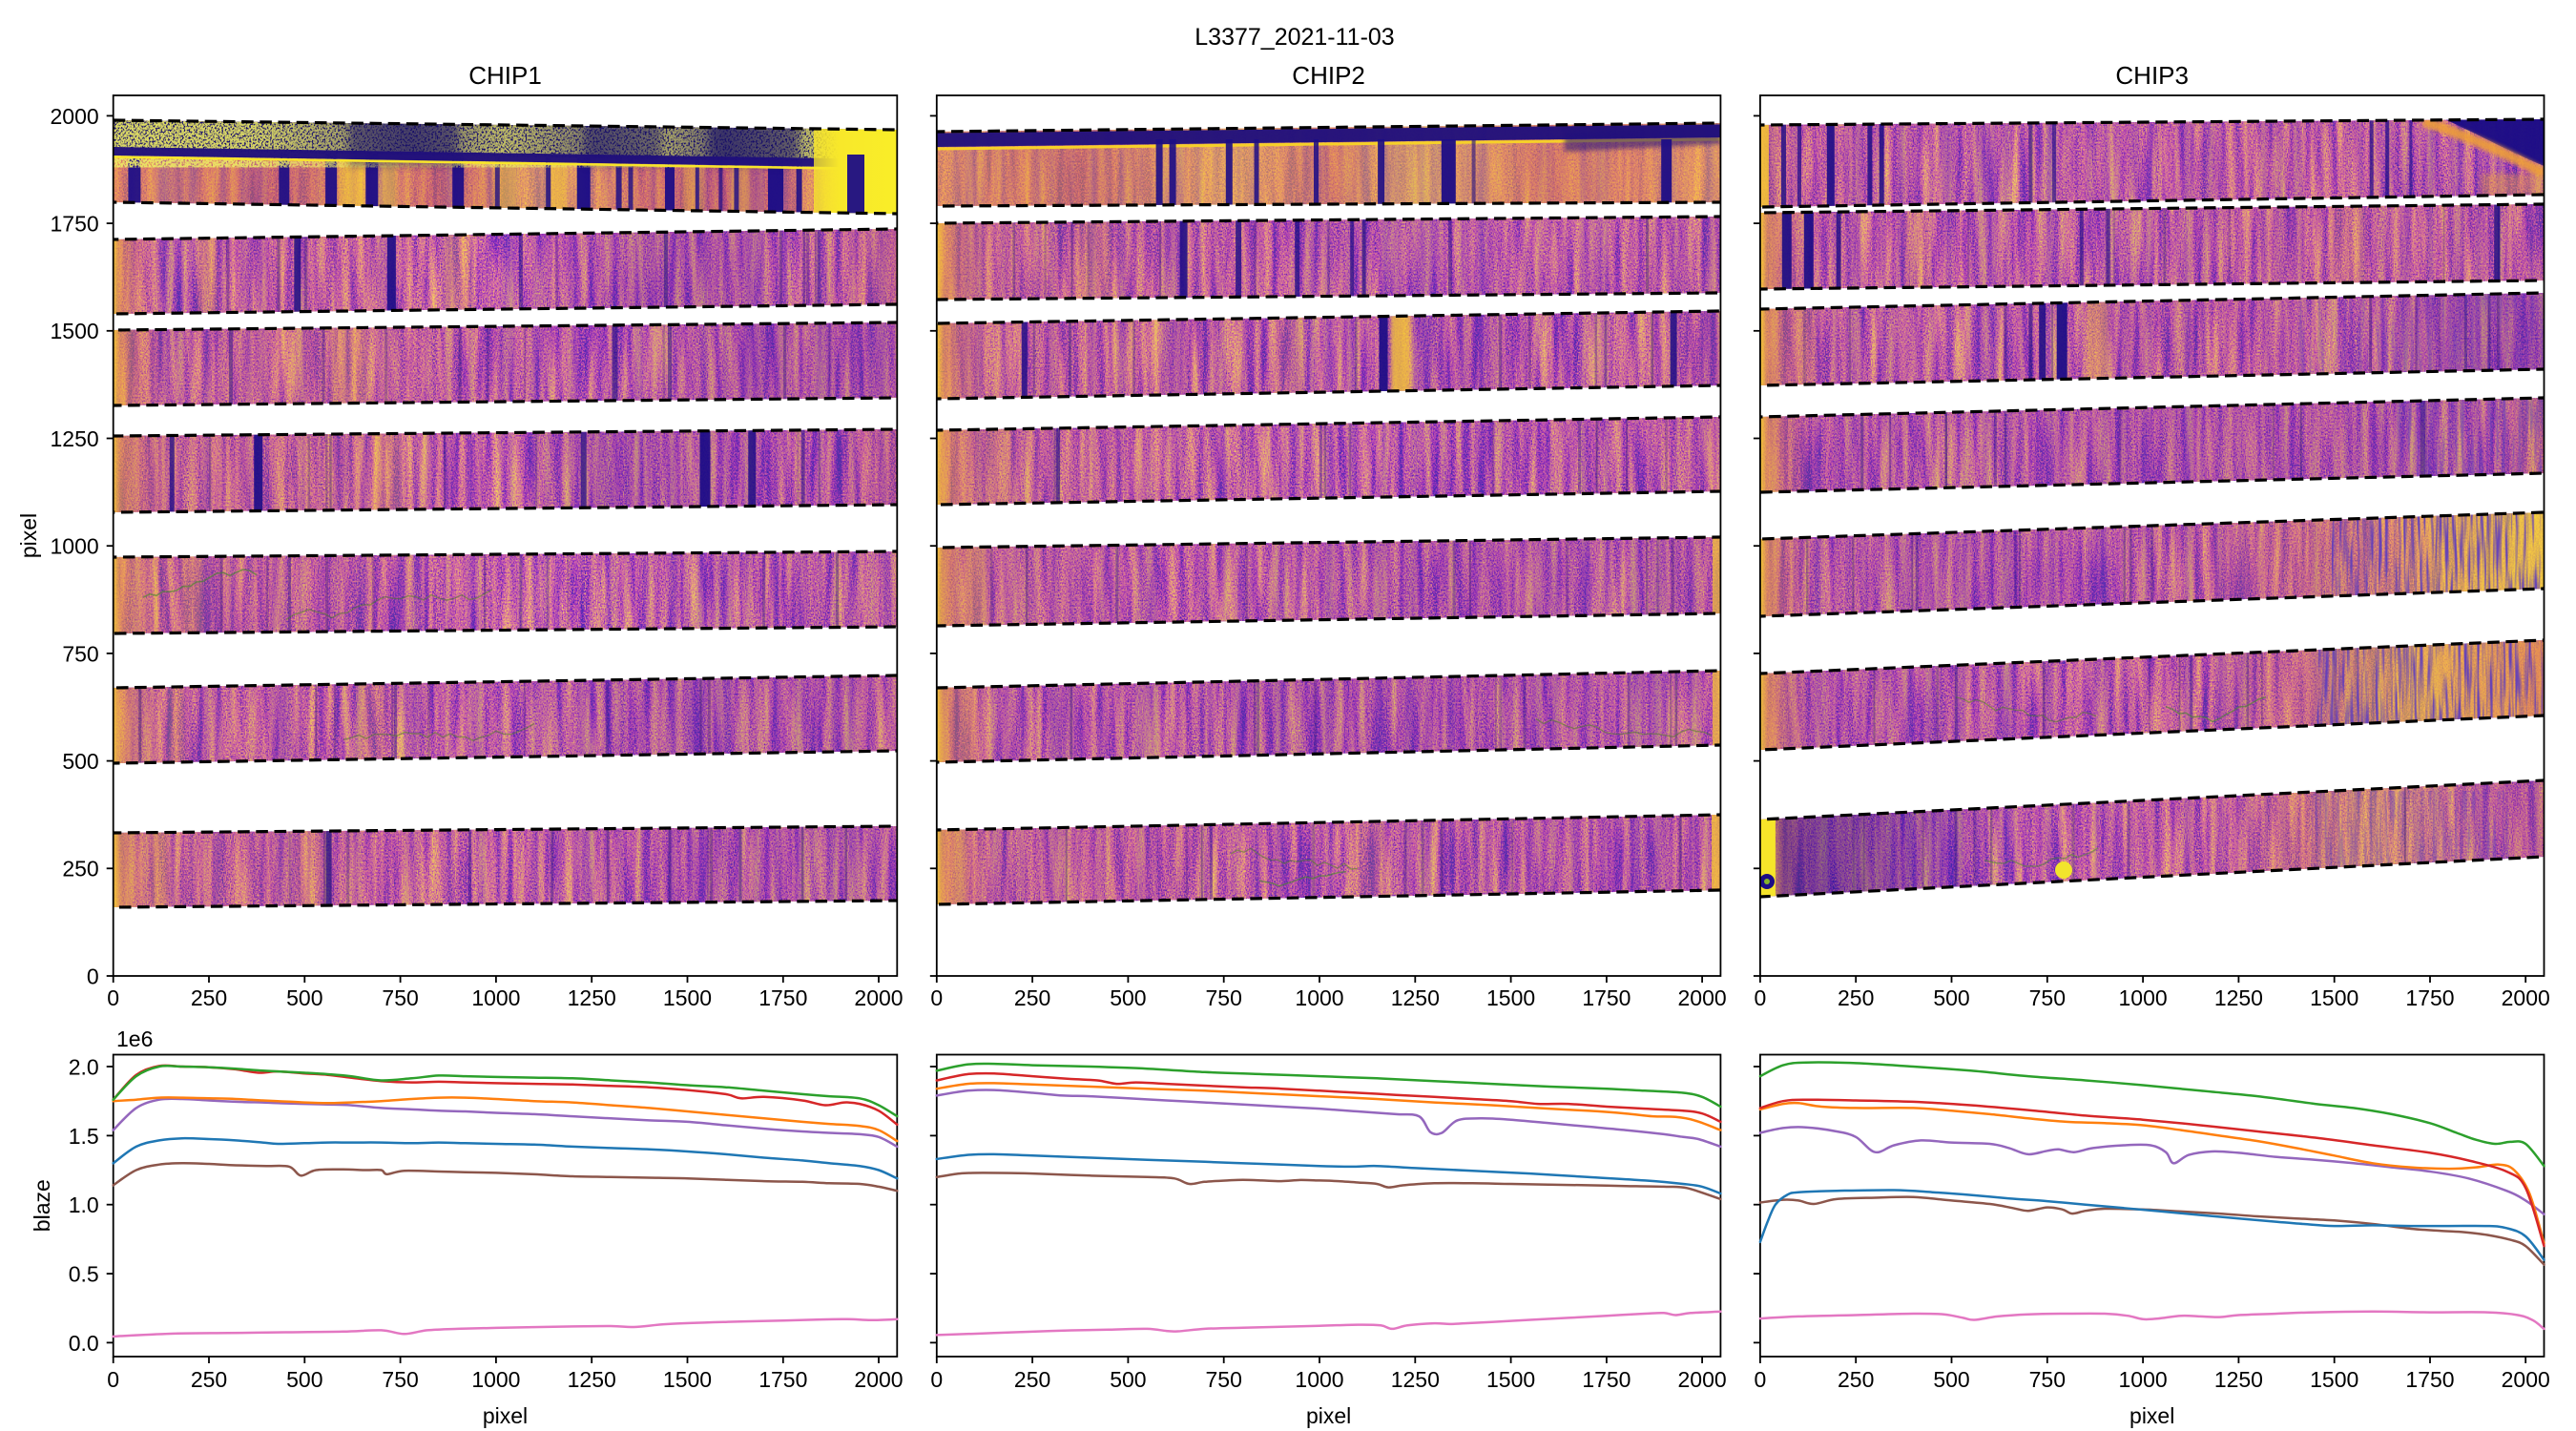 Image resolution: width=2576 pixels, height=1431 pixels. I want to click on svg-text: L3377_2021-11-03, so click(1294, 37).